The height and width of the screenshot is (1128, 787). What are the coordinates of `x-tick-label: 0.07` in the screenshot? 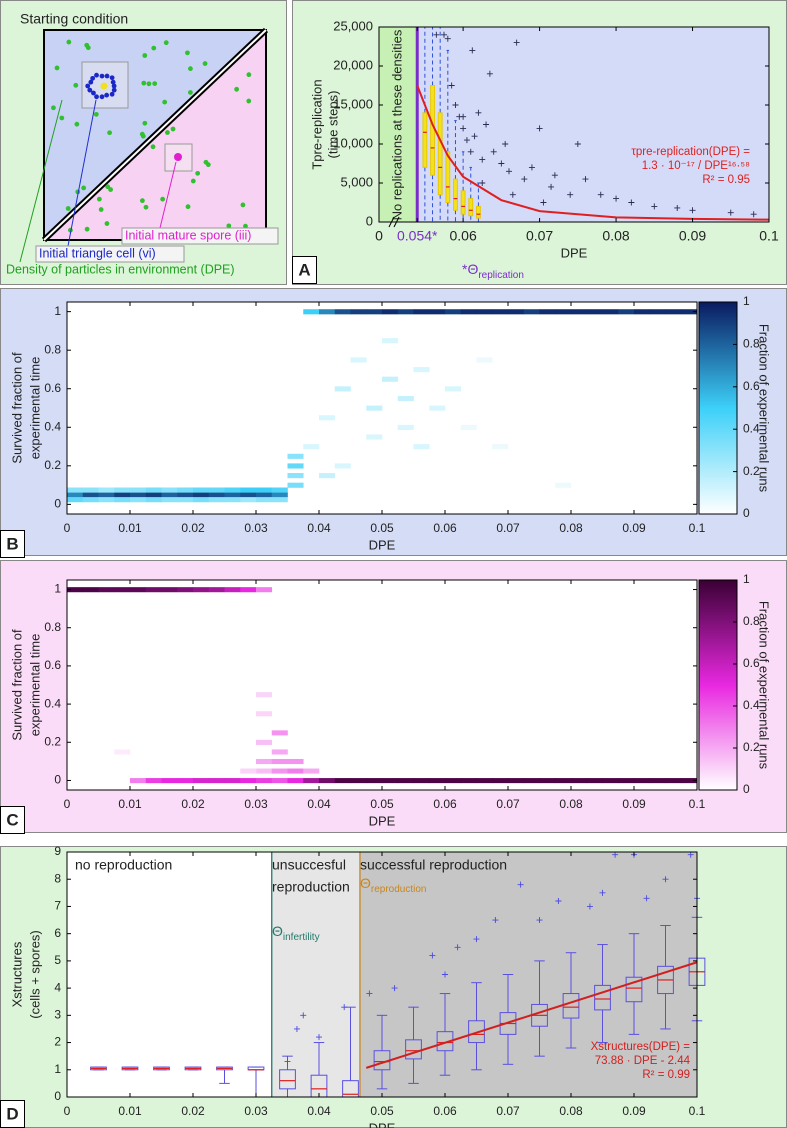 It's located at (539, 236).